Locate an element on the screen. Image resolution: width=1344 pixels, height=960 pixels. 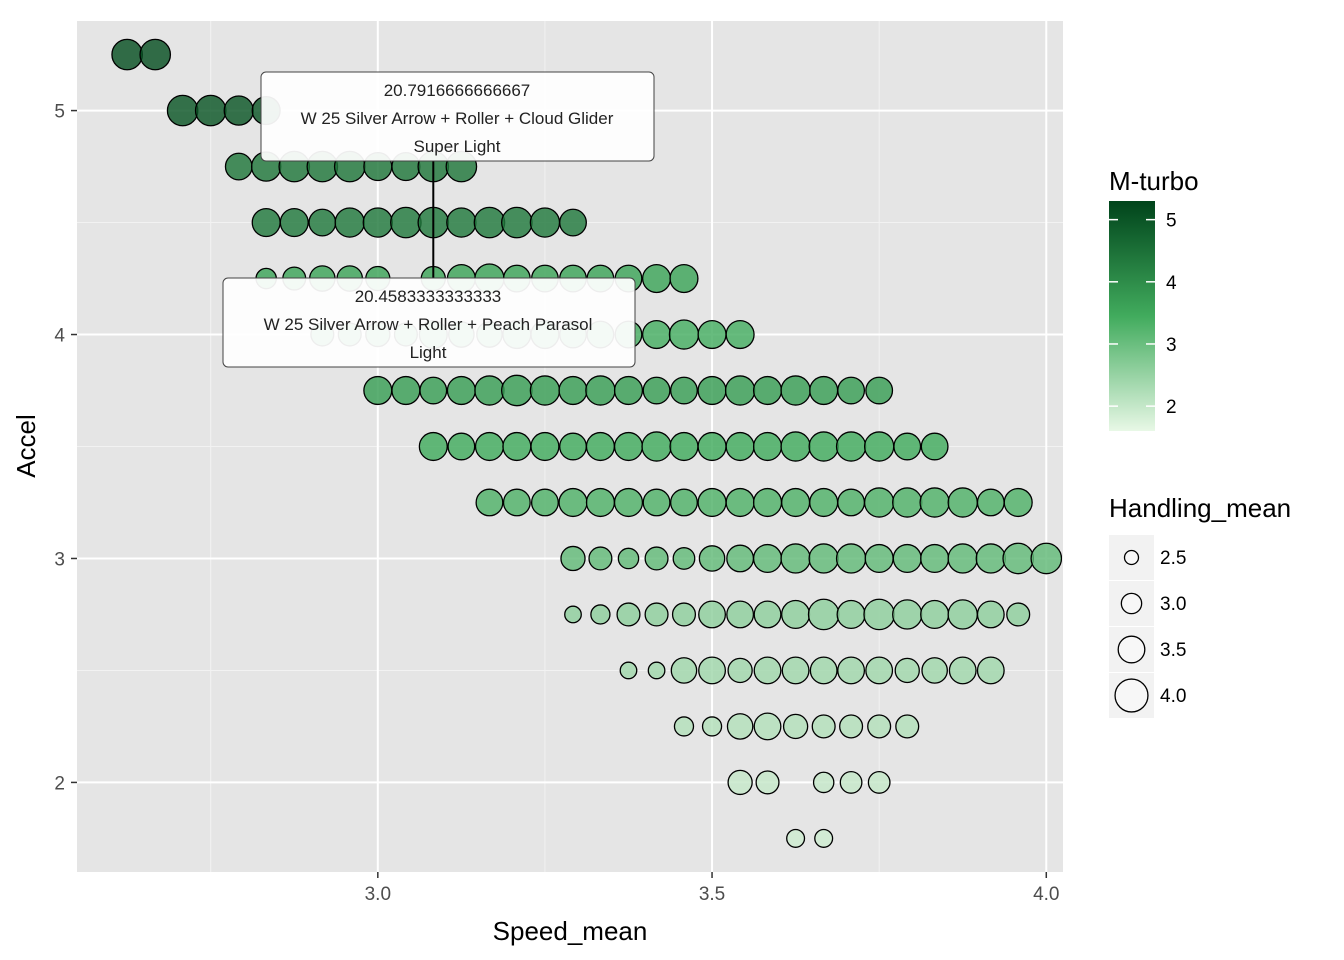
size-key-label: 2.5 is located at coordinates (1173, 558).